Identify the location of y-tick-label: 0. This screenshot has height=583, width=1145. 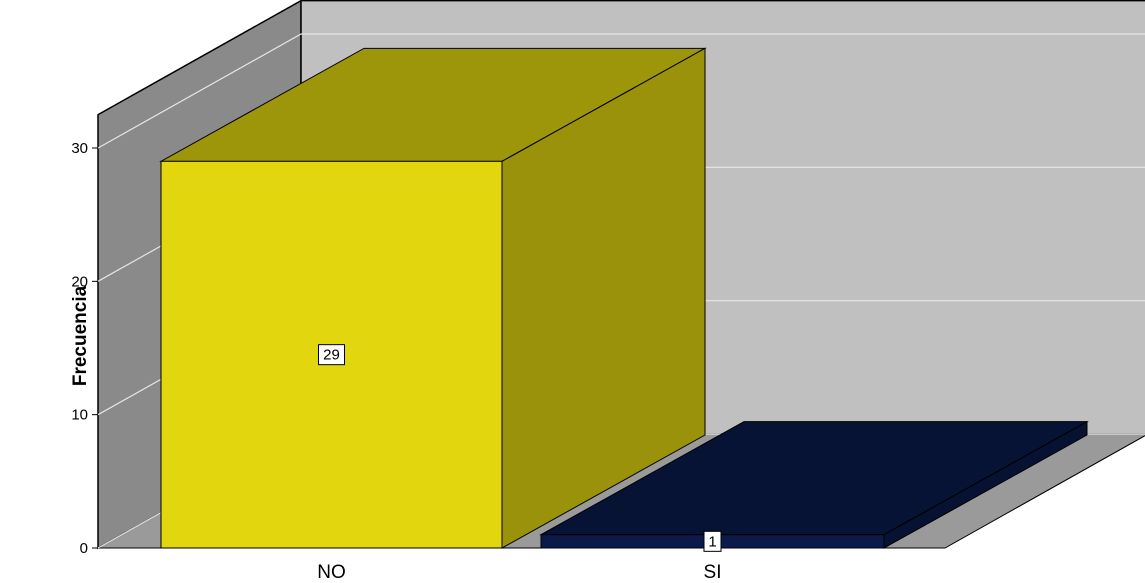
(84, 548).